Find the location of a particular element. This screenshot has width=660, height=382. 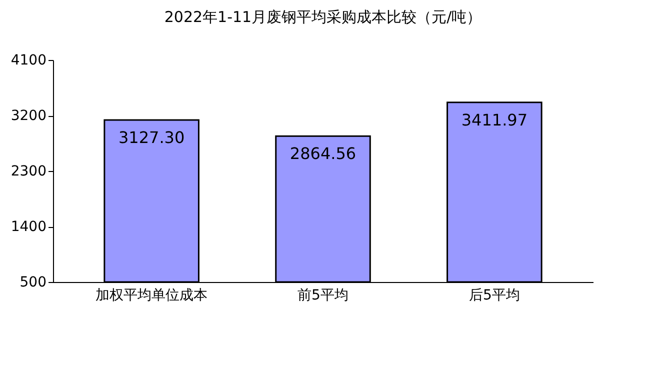

x-tick-label: 加权平均单位成本 is located at coordinates (152, 296).